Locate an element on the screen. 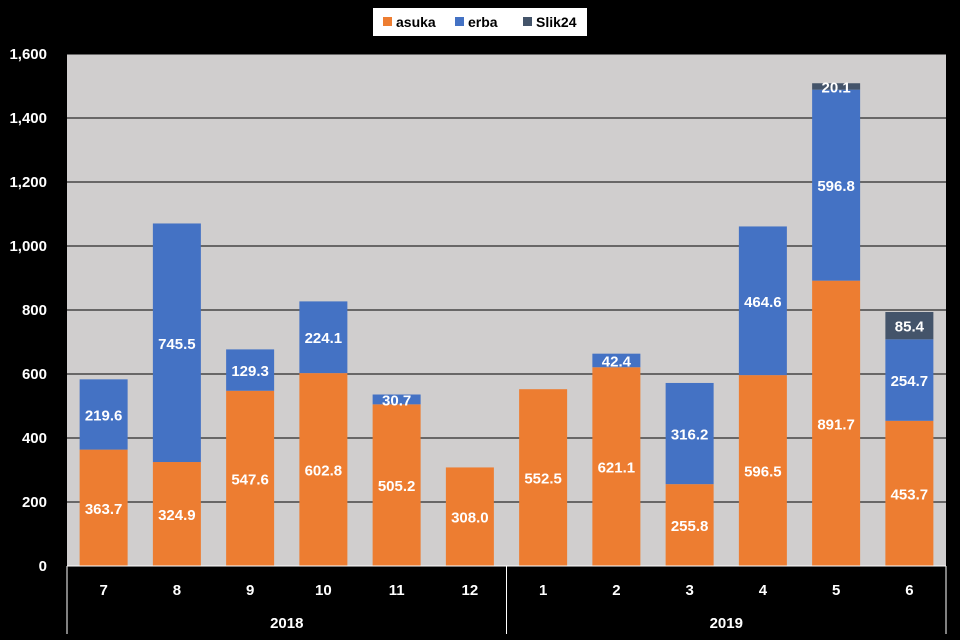 This screenshot has height=640, width=960. data-label: 85.4 is located at coordinates (910, 327).